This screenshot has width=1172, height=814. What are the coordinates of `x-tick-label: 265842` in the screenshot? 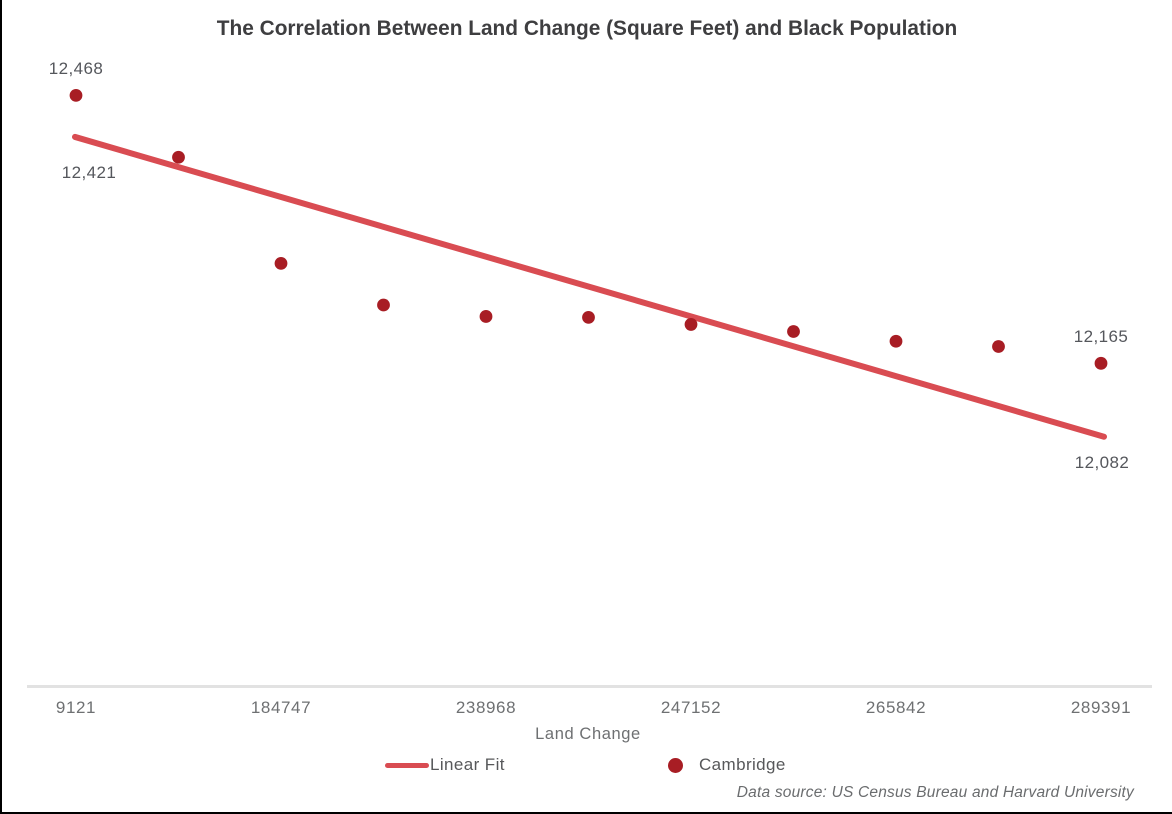 It's located at (896, 707).